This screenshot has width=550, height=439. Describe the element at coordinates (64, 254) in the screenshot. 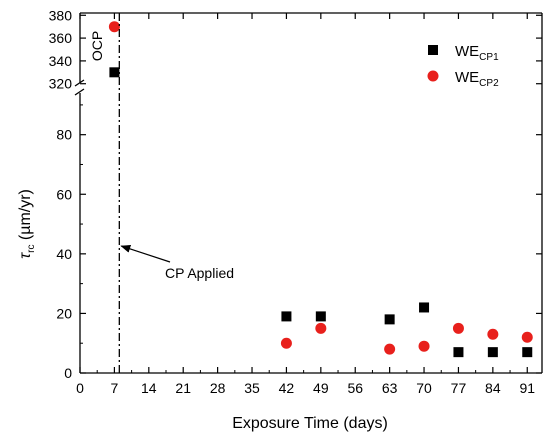

I see `y-tick-label: 40` at that location.